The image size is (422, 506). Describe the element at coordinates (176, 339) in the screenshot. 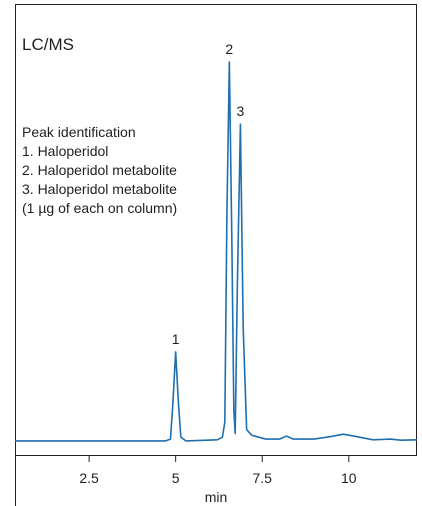

I see `peak-label: 1` at that location.